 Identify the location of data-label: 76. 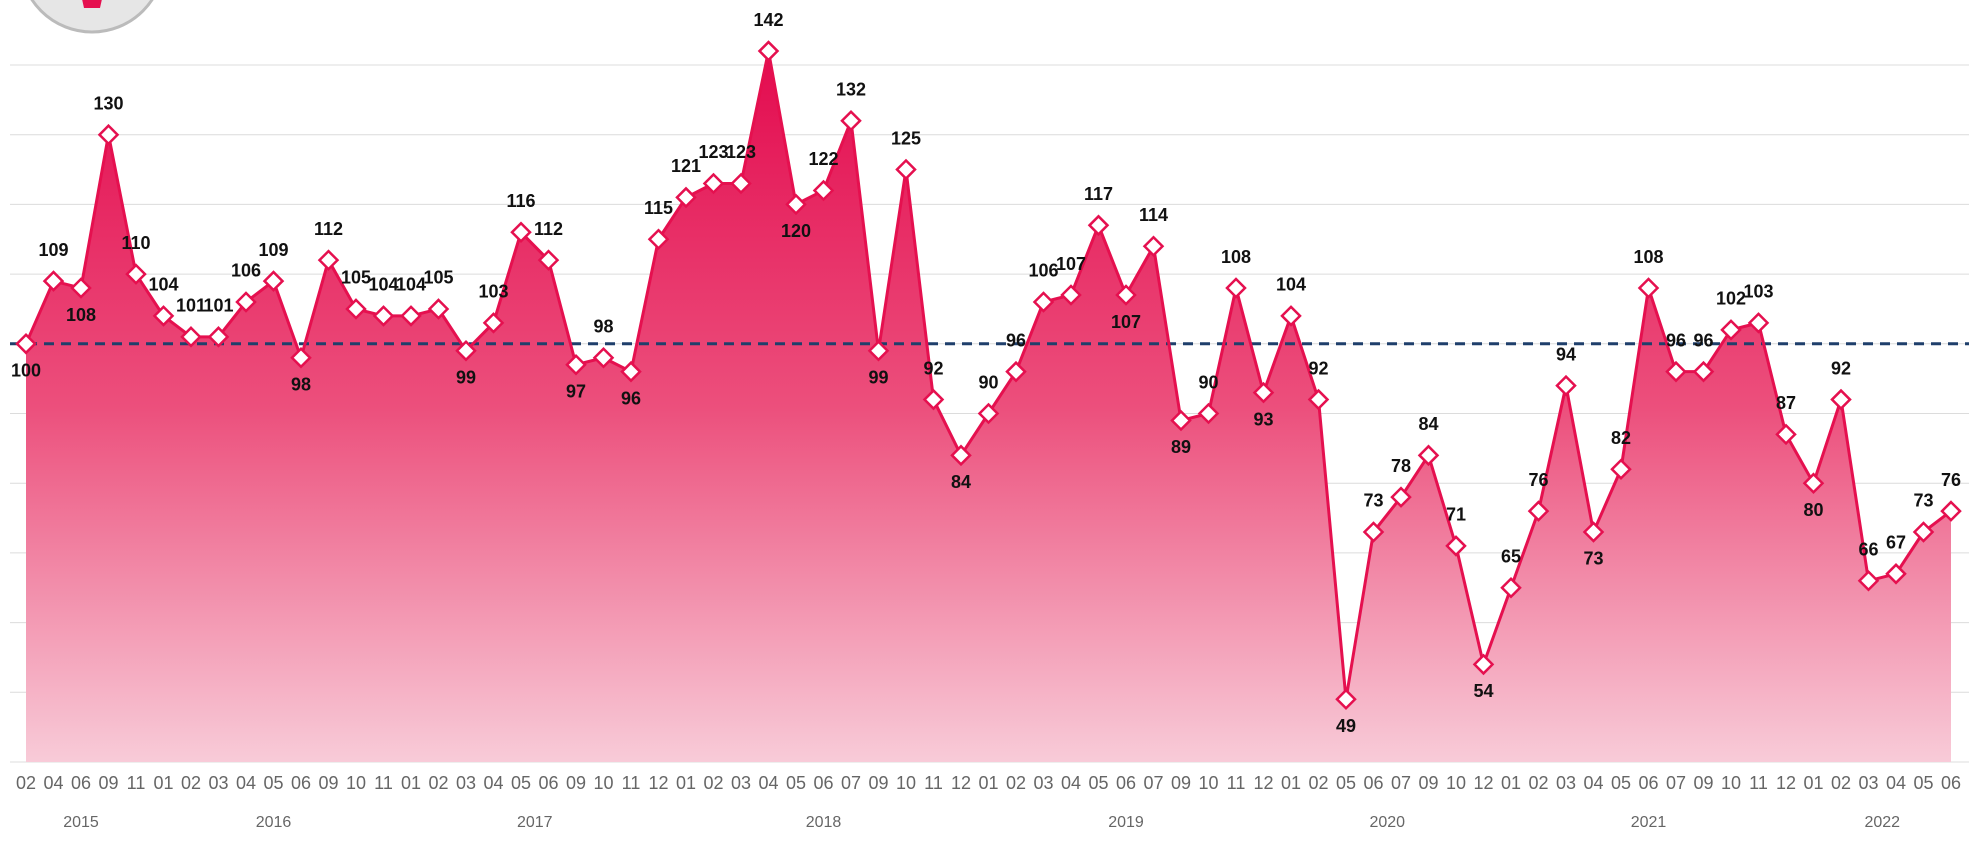
(1538, 480).